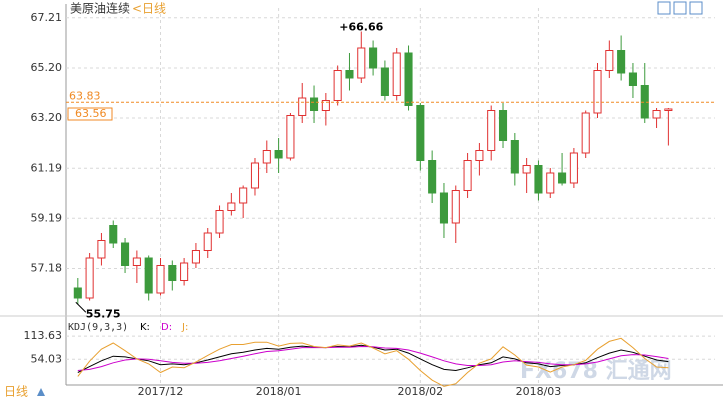 The height and width of the screenshot is (400, 723). I want to click on y-tick-label: 61.19, so click(47, 167).